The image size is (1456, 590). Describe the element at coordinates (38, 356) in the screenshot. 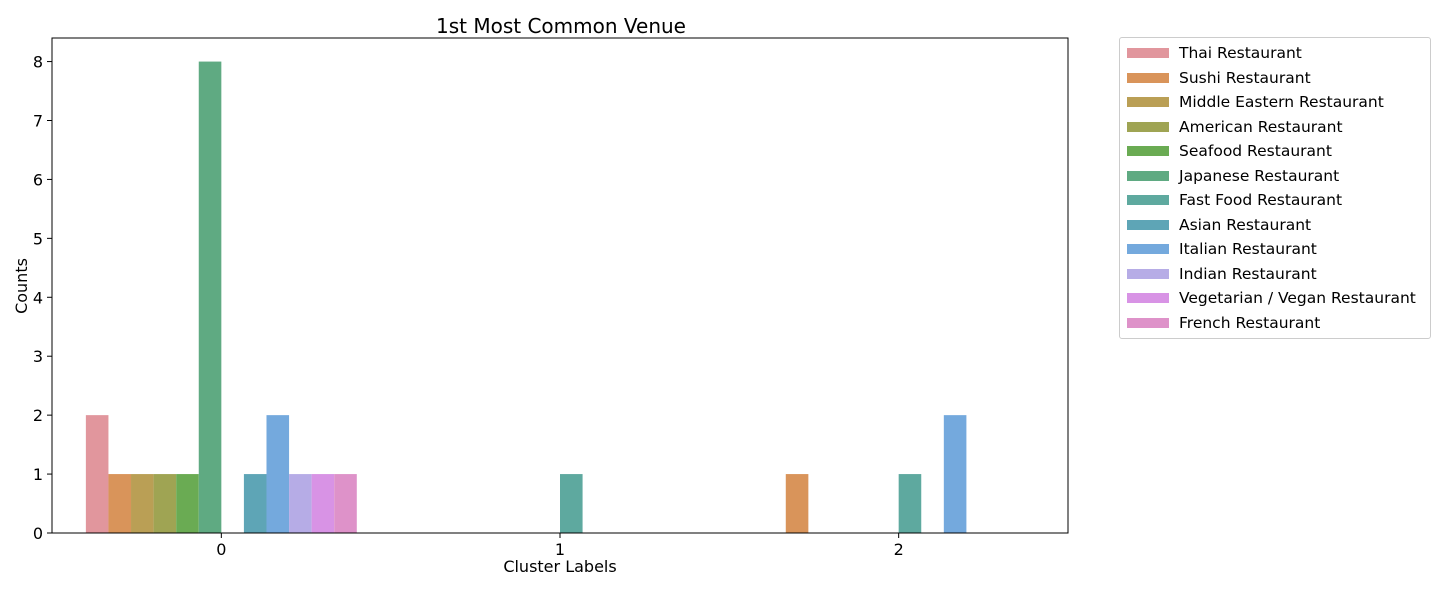

I see `y-tick-label: 3` at that location.